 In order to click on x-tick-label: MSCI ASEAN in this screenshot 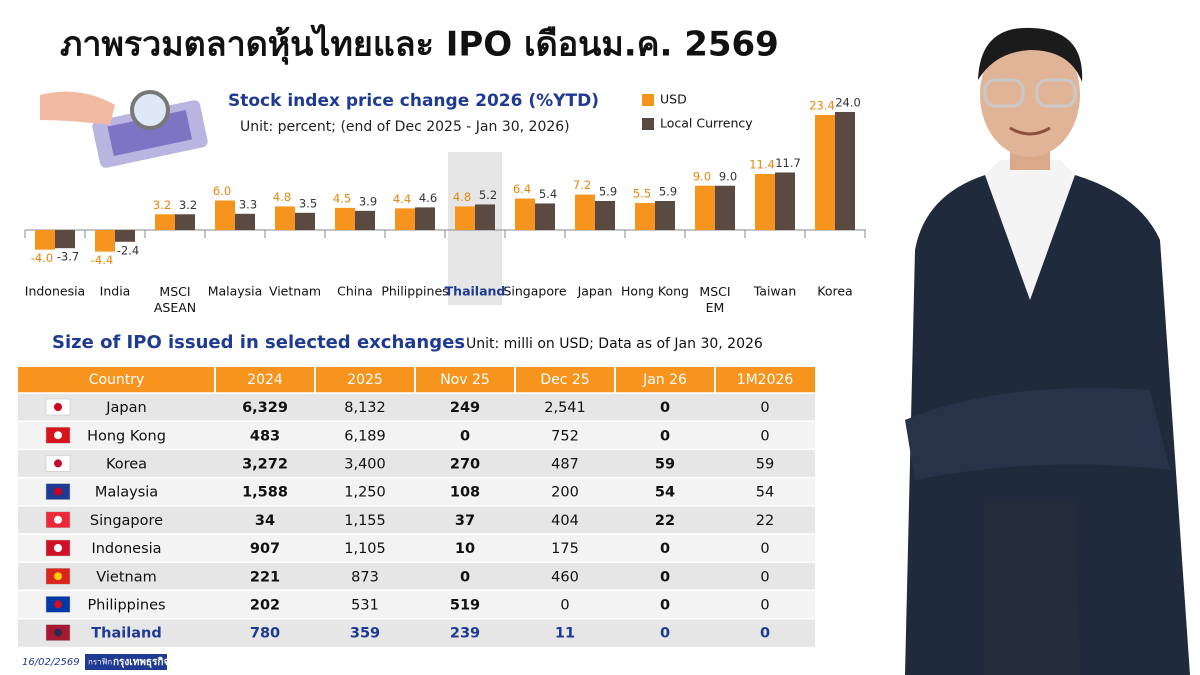, I will do `click(175, 299)`.